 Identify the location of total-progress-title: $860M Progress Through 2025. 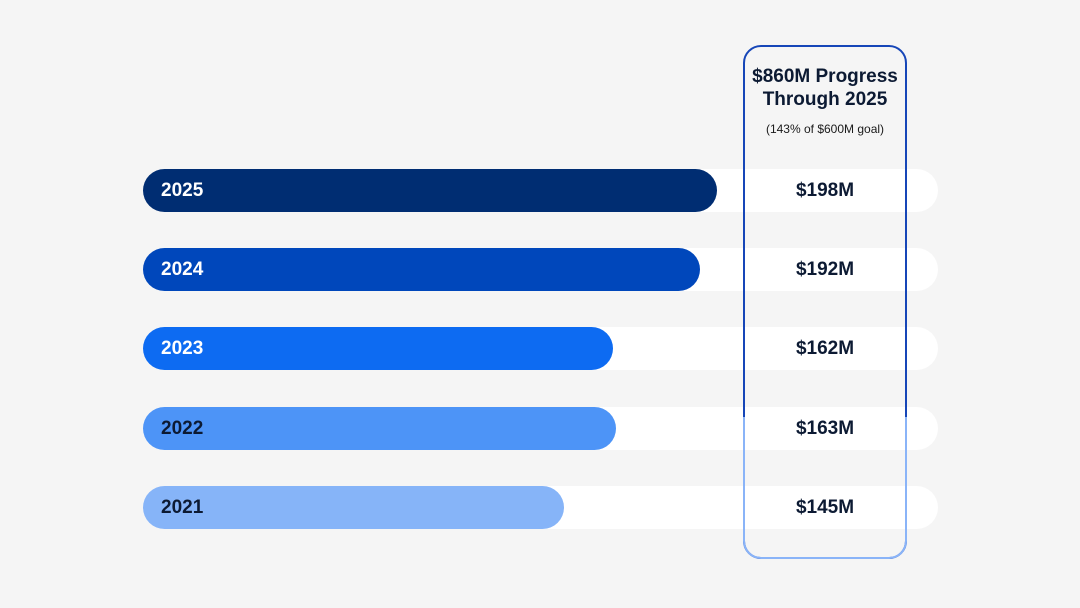
(825, 88).